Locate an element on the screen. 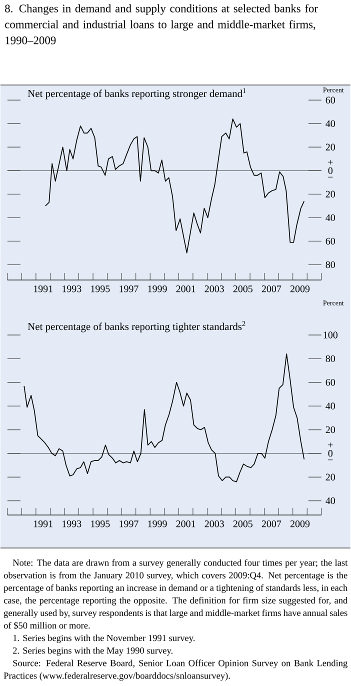  chart-subtitle: Net percentage of banks reporting stronger demand$^{1}$ is located at coordinates (137, 94).